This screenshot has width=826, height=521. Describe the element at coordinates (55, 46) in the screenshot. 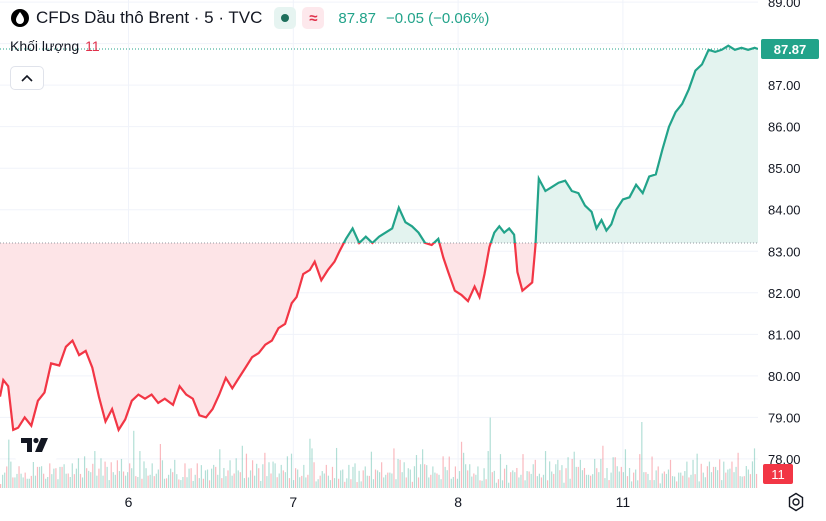

I see `volume-legend: Khối lượng 11` at that location.